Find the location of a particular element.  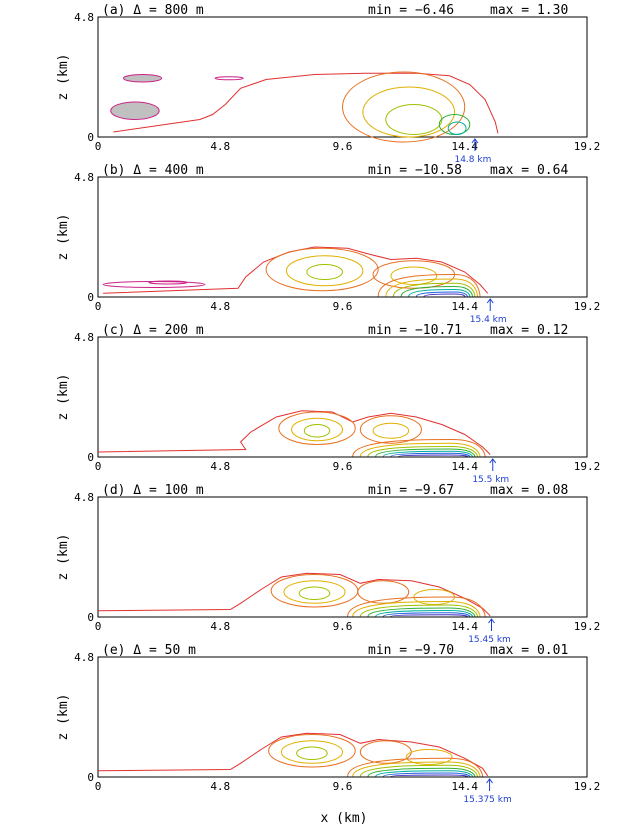

max-label: max = 0.08 is located at coordinates (529, 490).